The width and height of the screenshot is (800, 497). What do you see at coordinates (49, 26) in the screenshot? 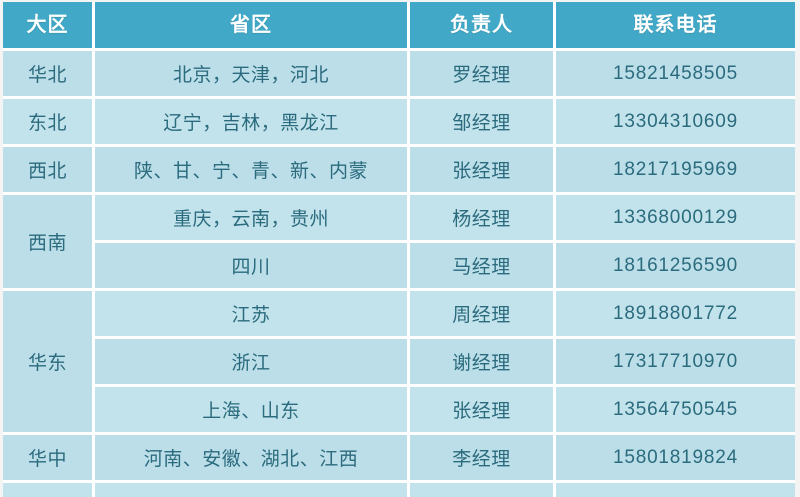
I see `column-header-region: 大区` at bounding box center [49, 26].